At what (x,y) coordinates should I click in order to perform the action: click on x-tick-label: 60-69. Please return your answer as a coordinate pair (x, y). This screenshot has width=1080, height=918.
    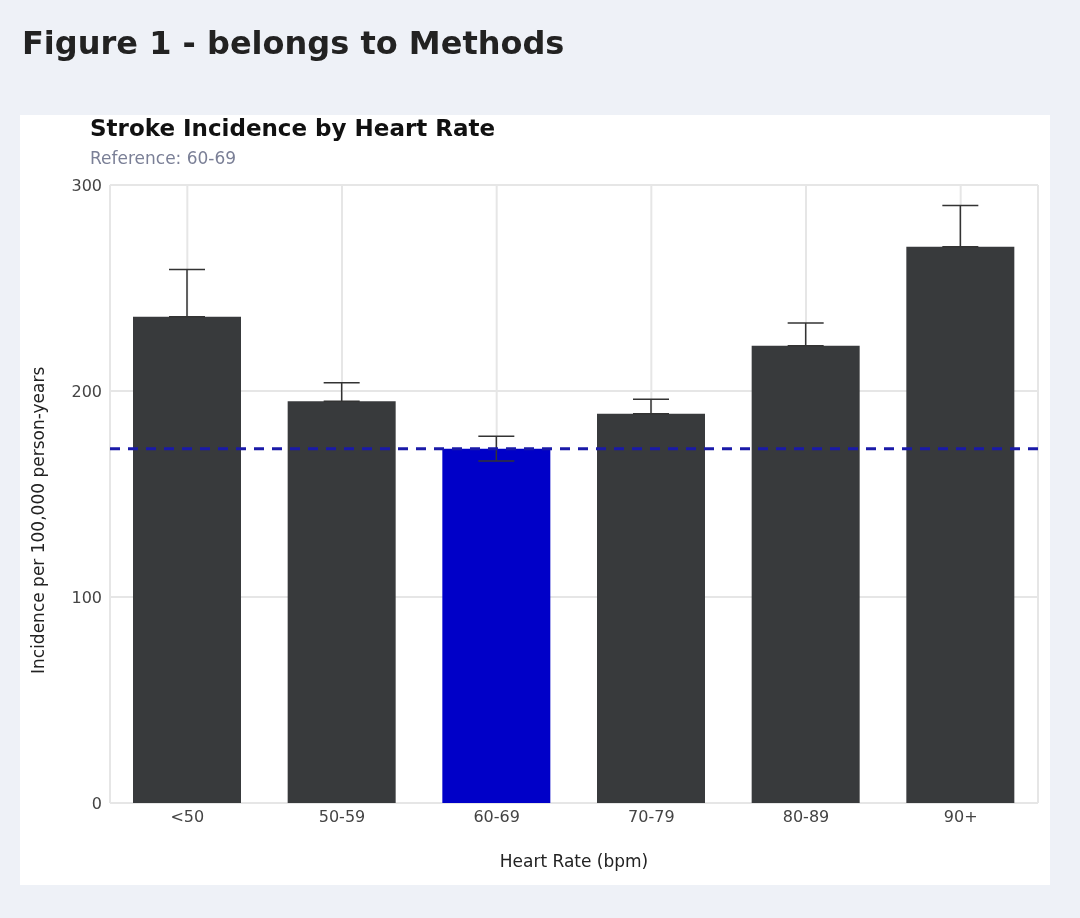
    Looking at the image, I should click on (496, 817).